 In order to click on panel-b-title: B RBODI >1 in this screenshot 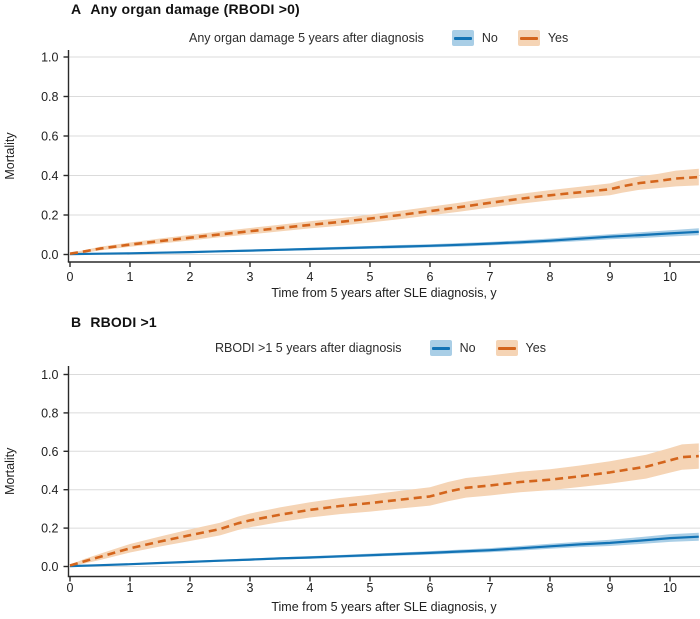, I will do `click(114, 322)`.